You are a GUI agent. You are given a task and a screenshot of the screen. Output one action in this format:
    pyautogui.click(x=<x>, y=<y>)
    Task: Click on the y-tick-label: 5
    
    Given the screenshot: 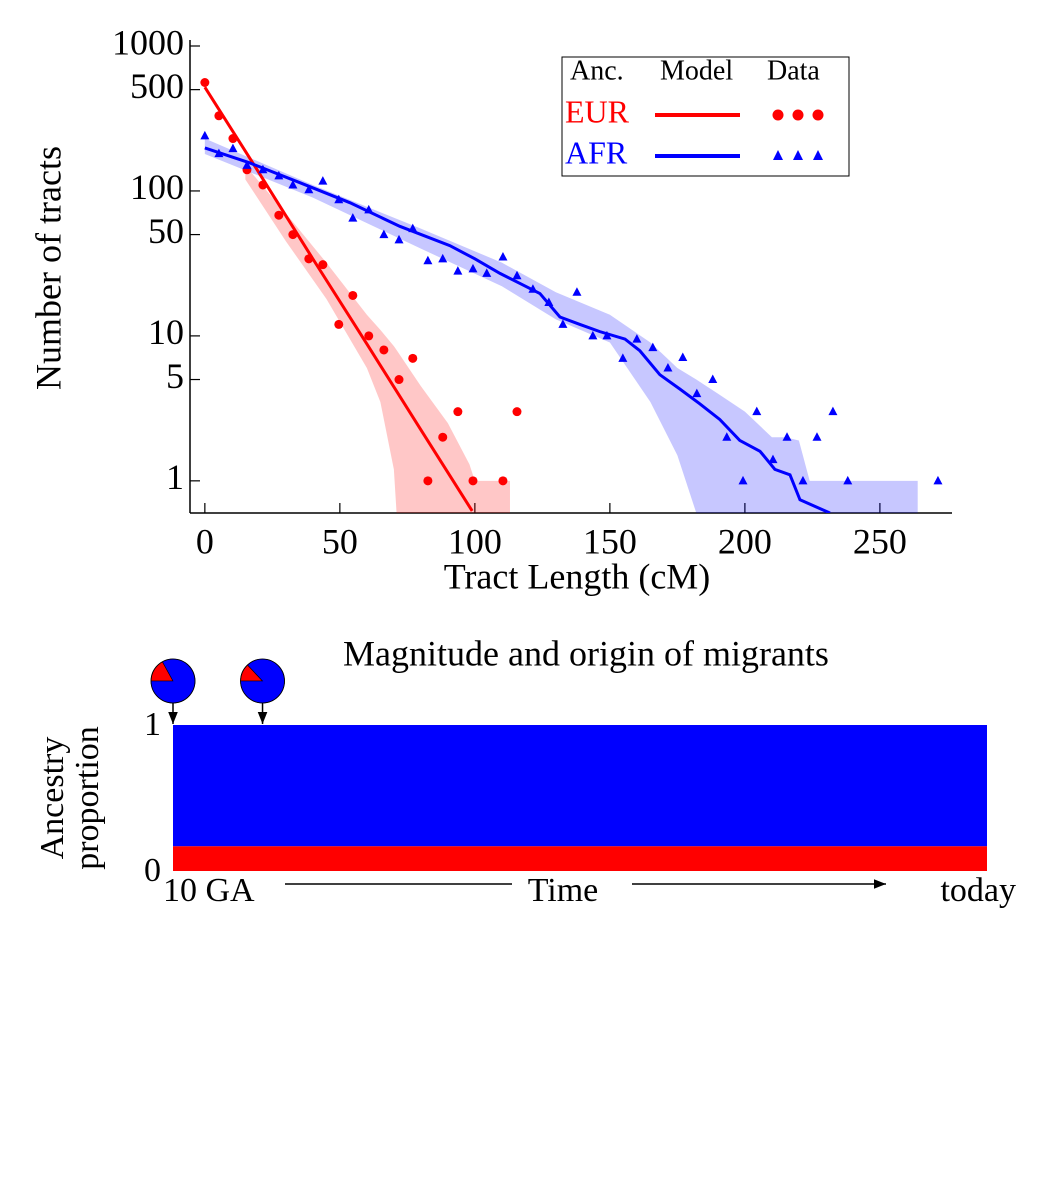 What is the action you would take?
    pyautogui.click(x=175, y=376)
    